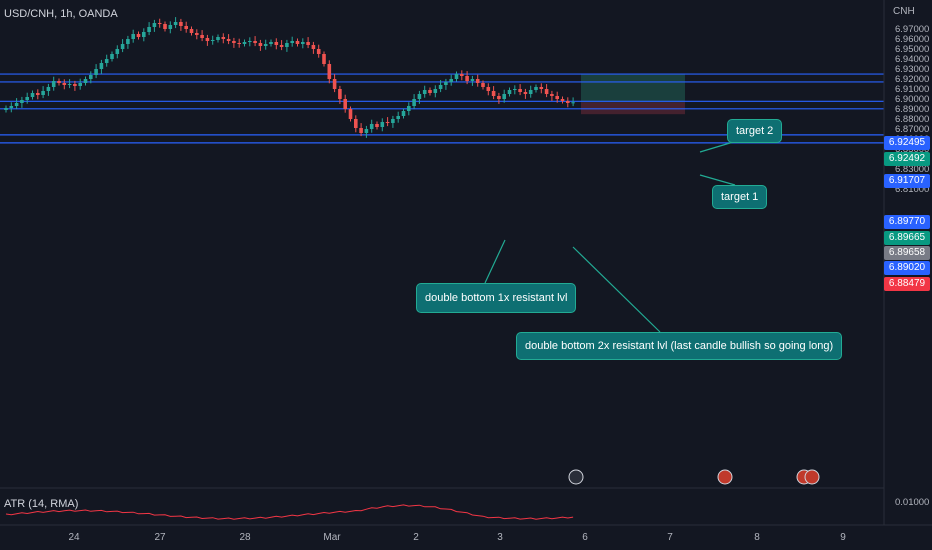 The height and width of the screenshot is (550, 932). I want to click on candlestick-series, so click(289, 77).